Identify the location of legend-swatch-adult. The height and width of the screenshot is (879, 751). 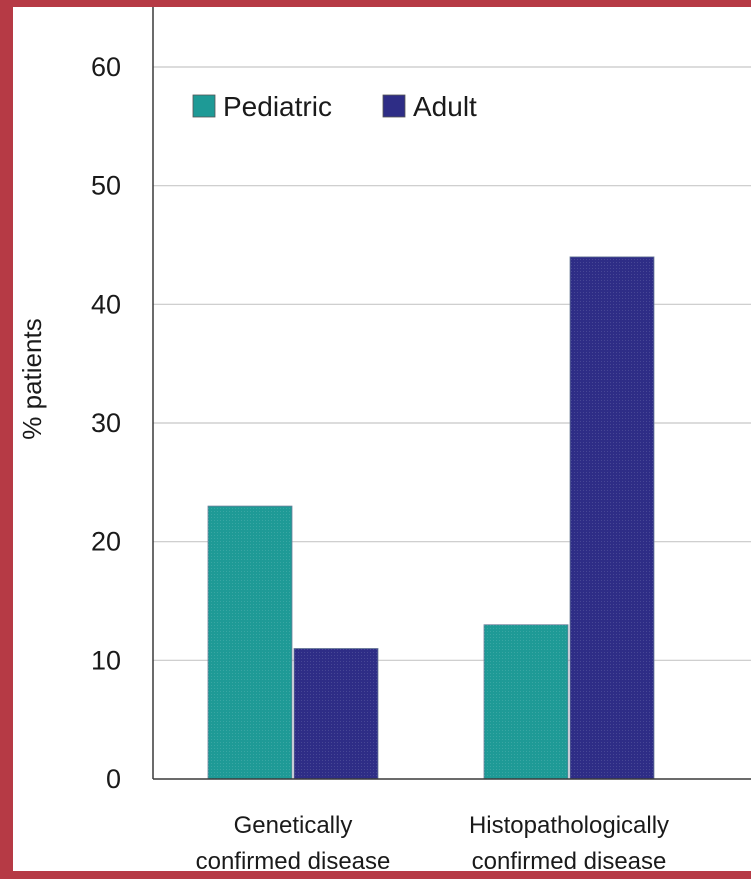
(394, 106).